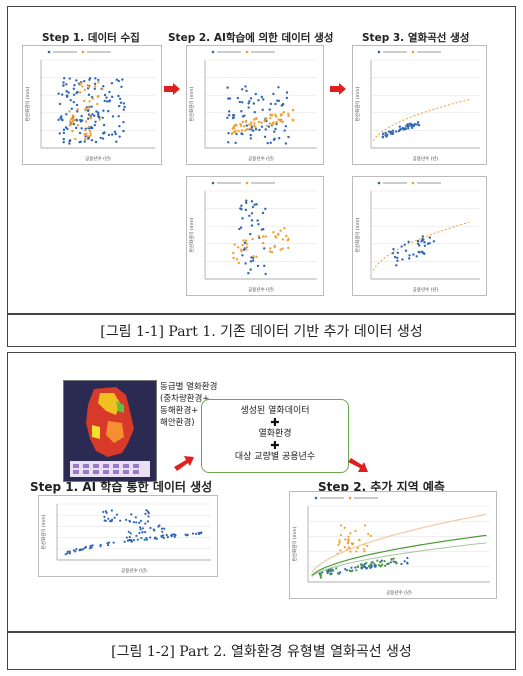 This screenshot has height=676, width=523. Describe the element at coordinates (92, 105) in the screenshot. I see `chart-step1-collected-data: 공용년수 (년) 탄산화깊이 (mm)` at that location.